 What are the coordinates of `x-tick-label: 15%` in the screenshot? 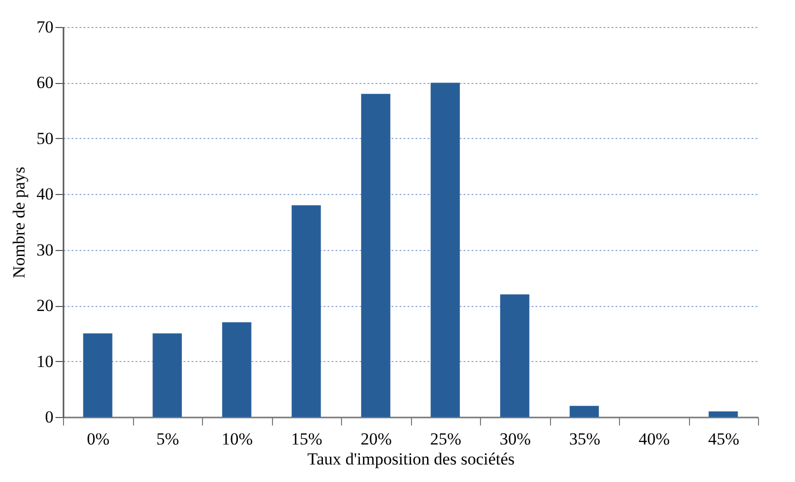 It's located at (306, 439).